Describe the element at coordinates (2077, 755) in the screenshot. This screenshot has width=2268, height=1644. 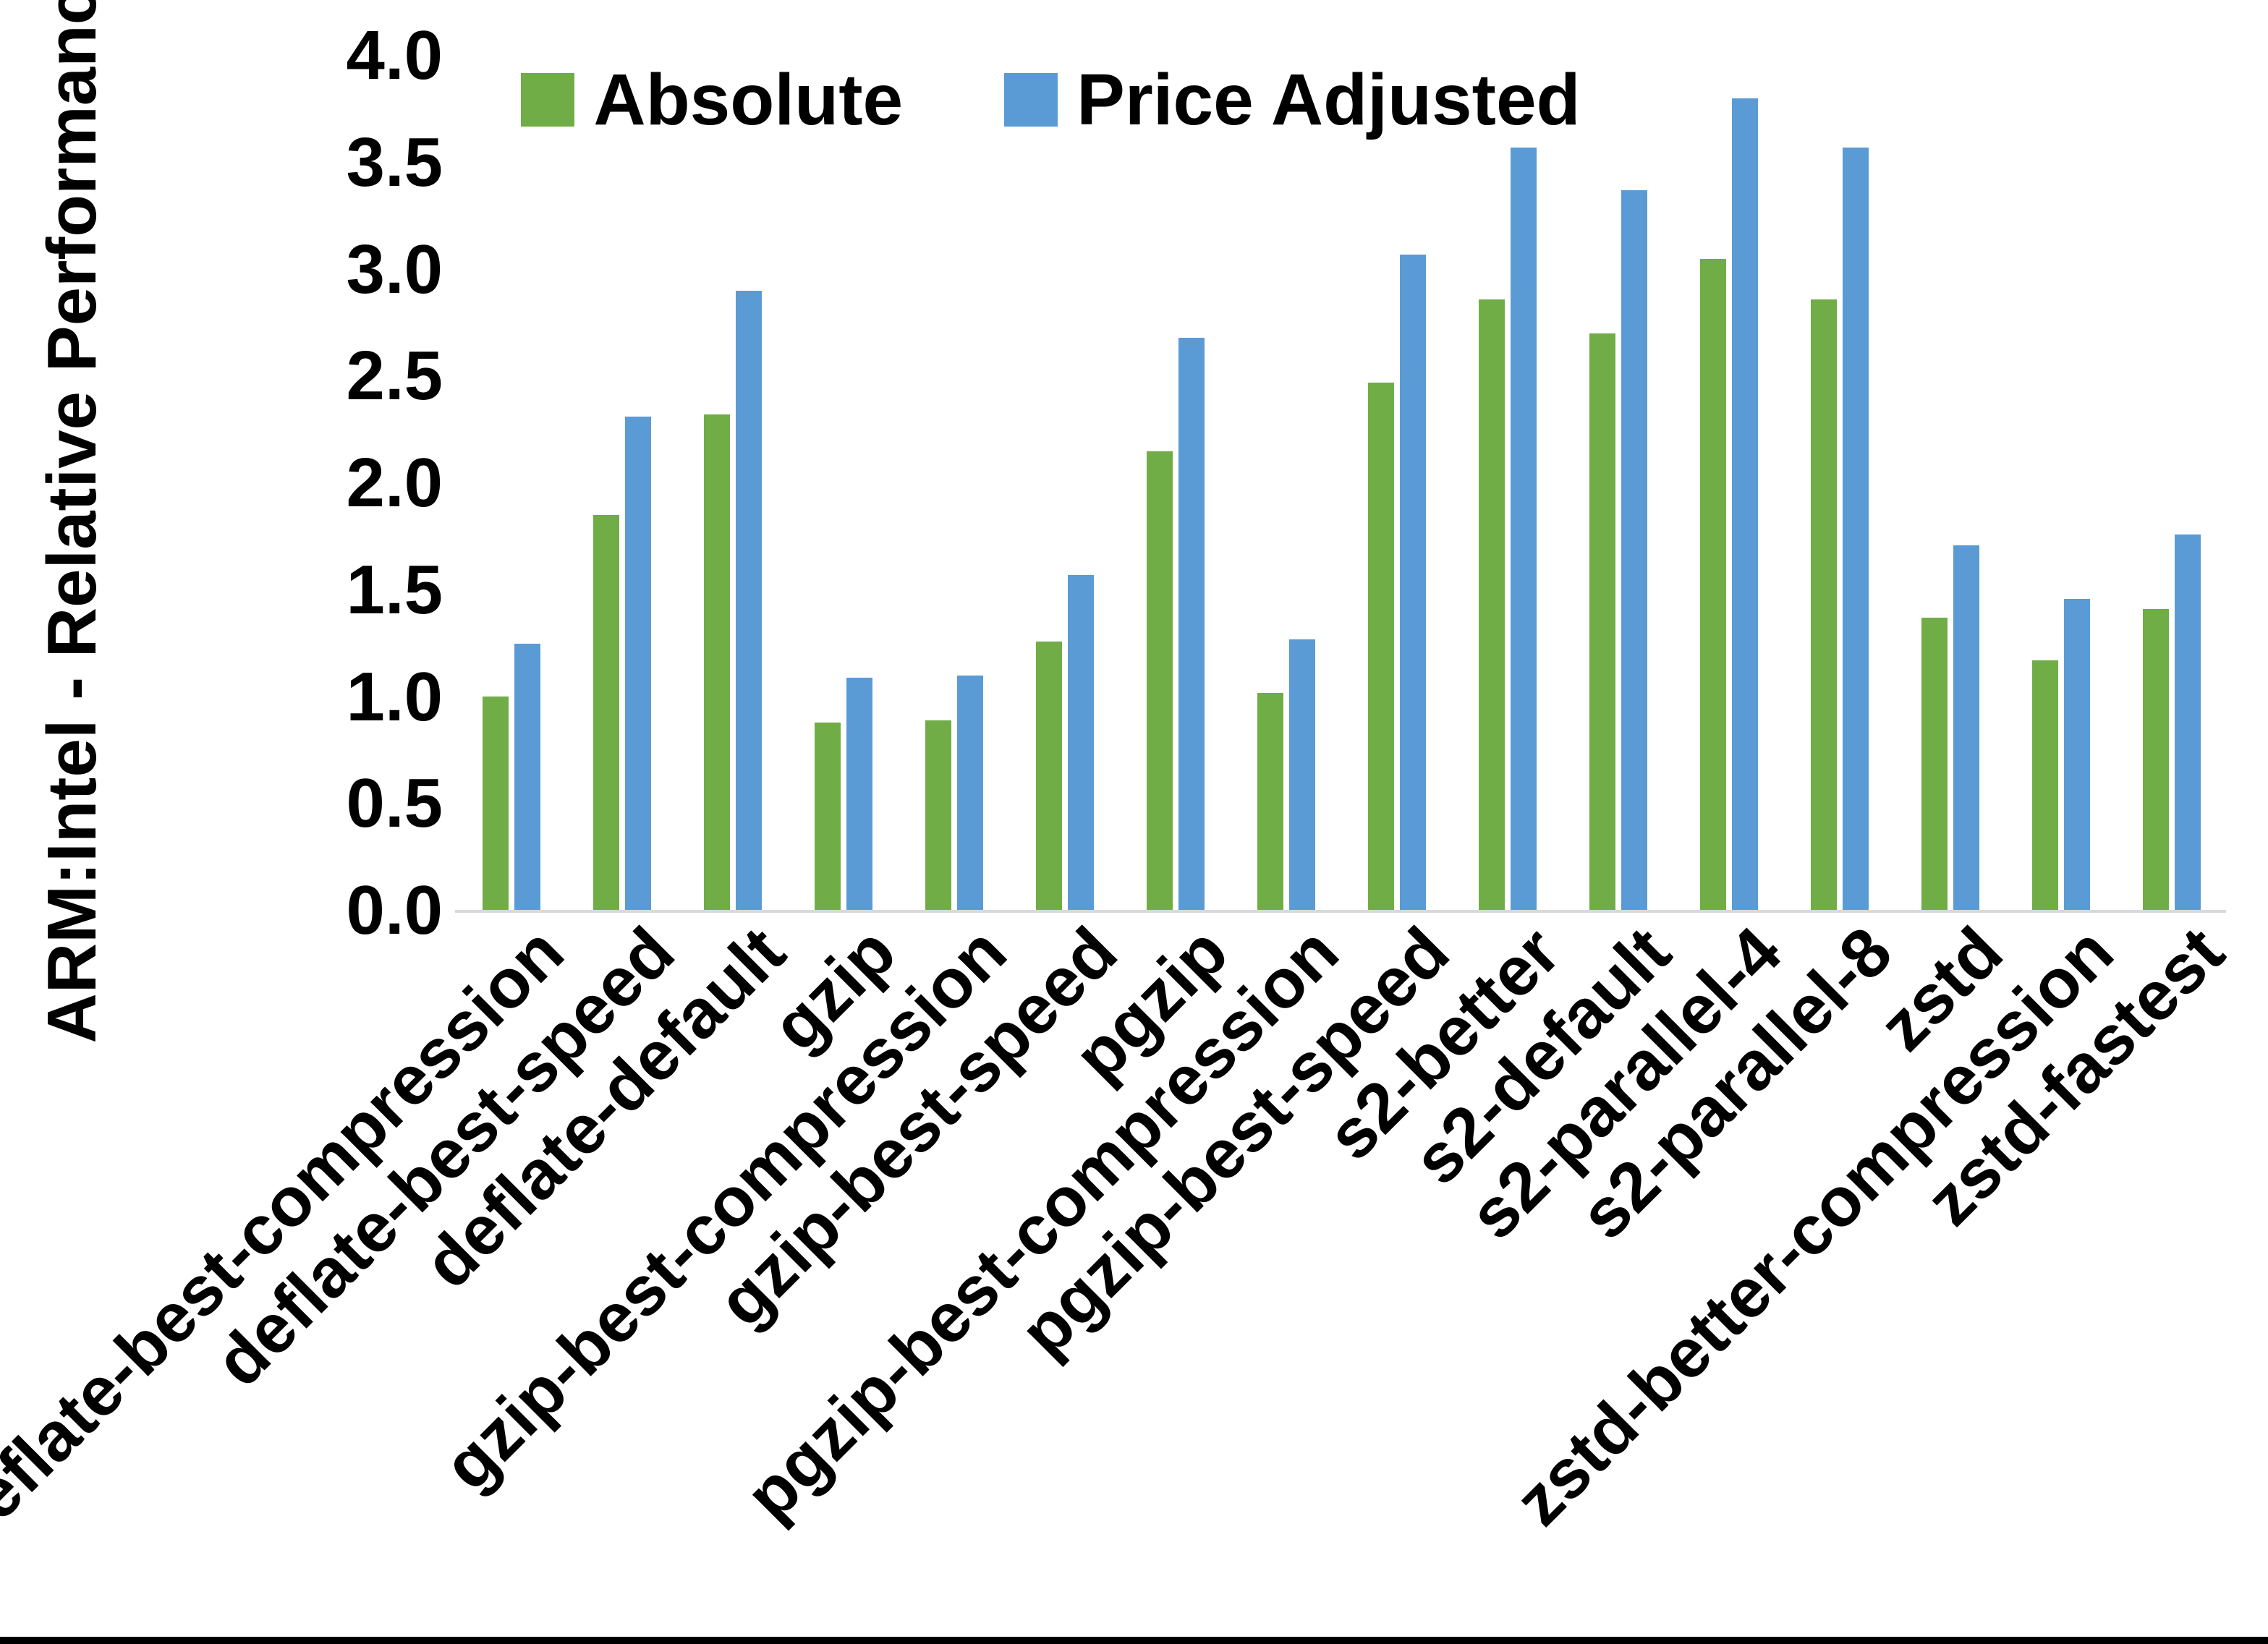
I see `bar-price-adjusted-zstd-better-compression` at that location.